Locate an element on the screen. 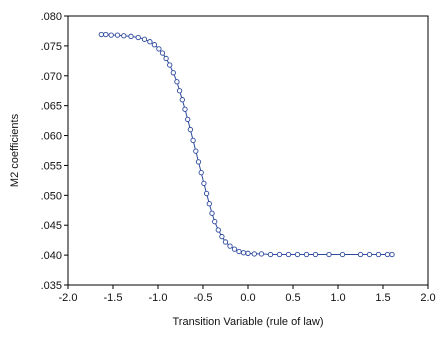 This screenshot has width=437, height=338. x-tick-label: -2.0 is located at coordinates (68, 298).